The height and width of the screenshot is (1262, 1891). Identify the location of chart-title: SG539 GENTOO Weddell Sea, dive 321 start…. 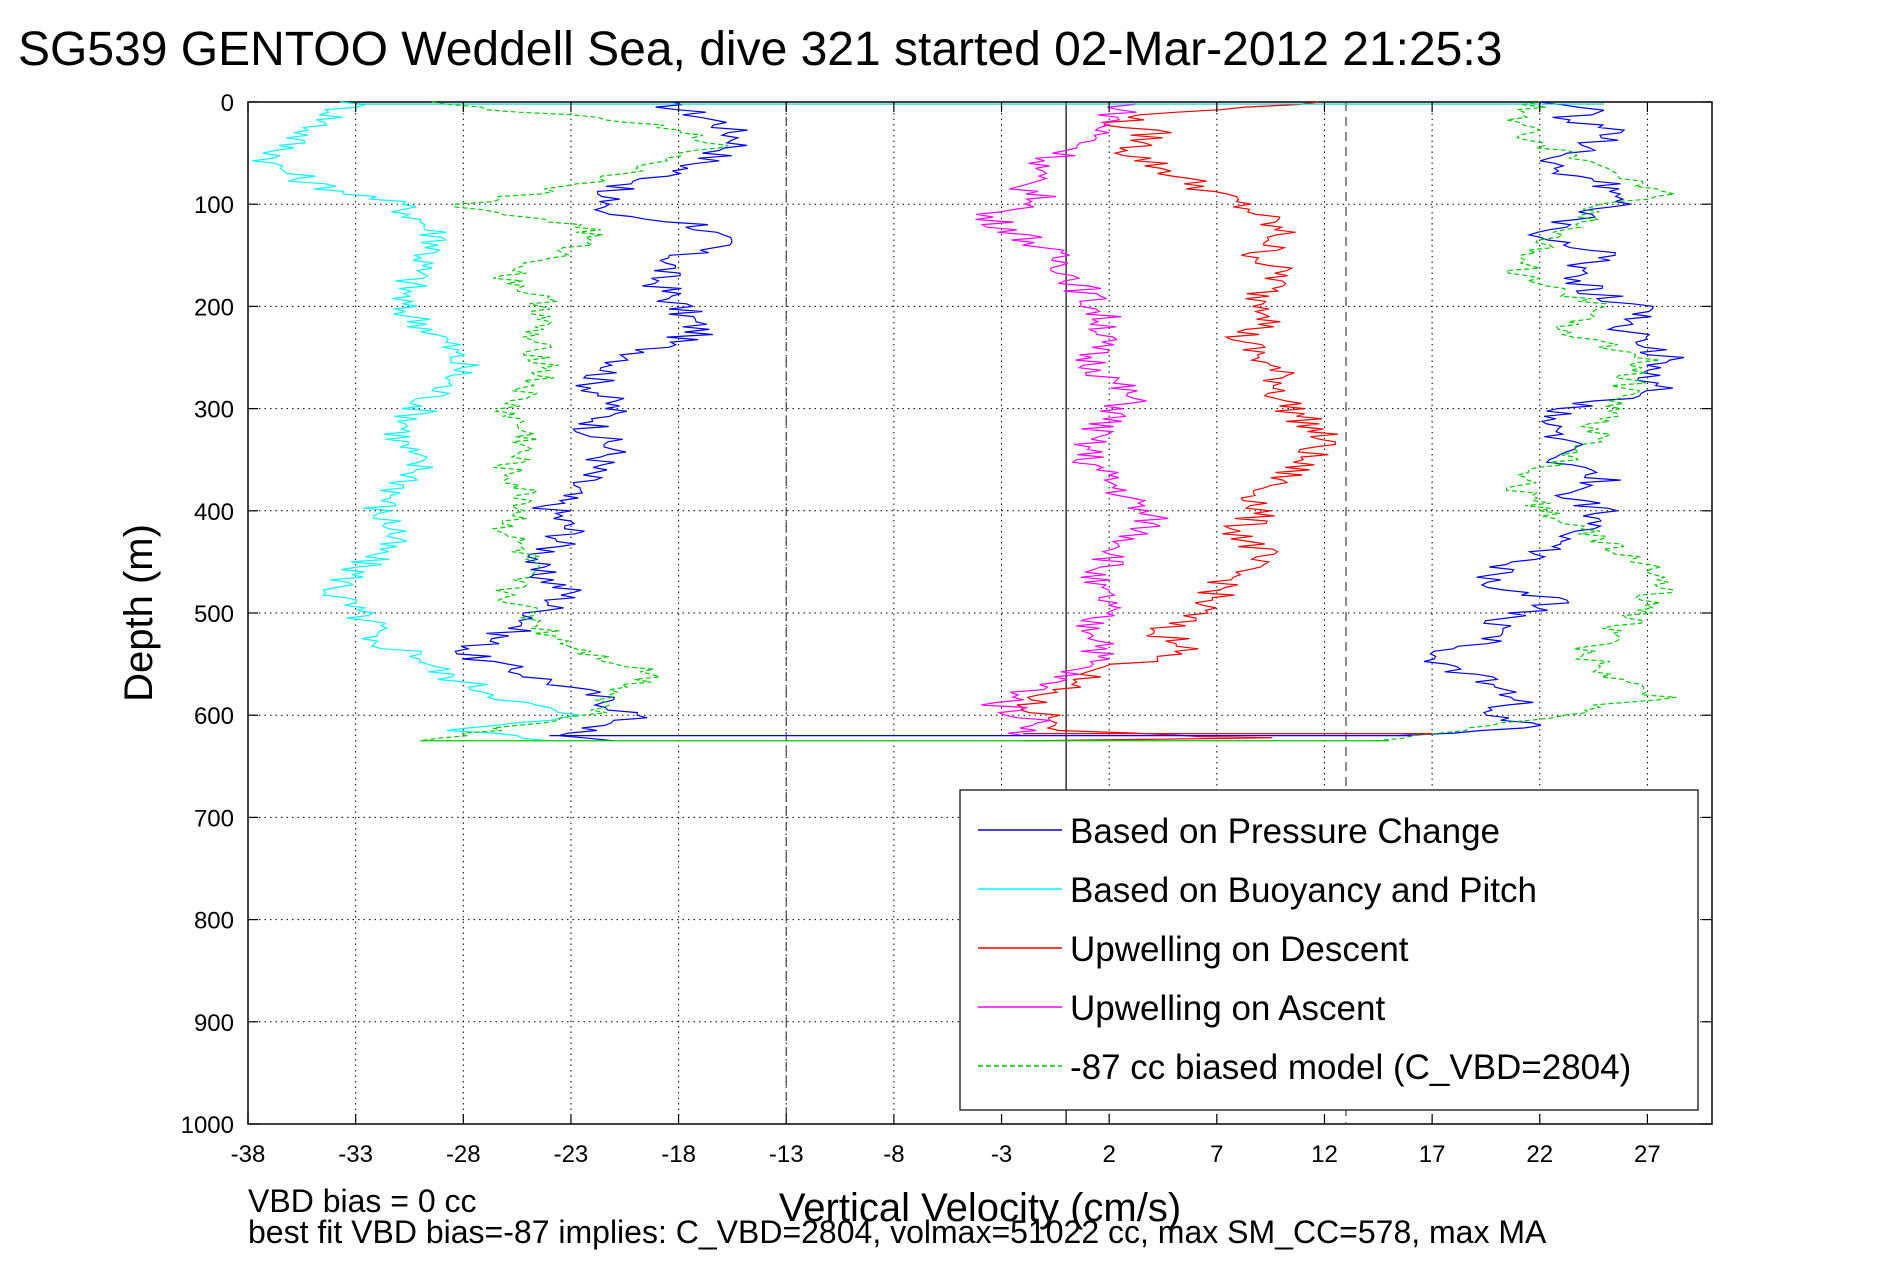
(760, 49).